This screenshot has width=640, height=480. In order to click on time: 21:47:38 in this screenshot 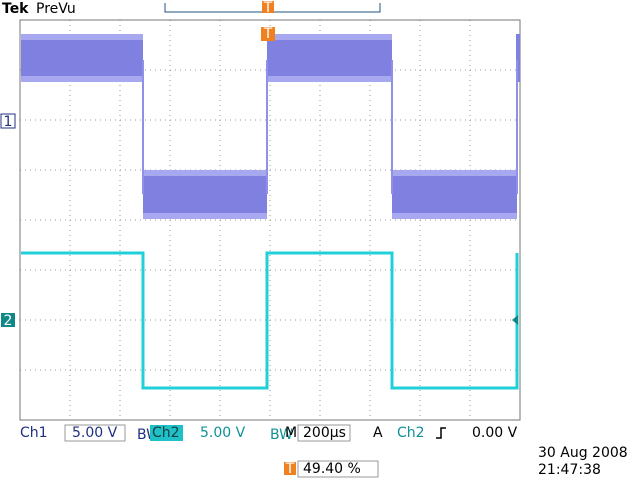, I will do `click(569, 470)`.